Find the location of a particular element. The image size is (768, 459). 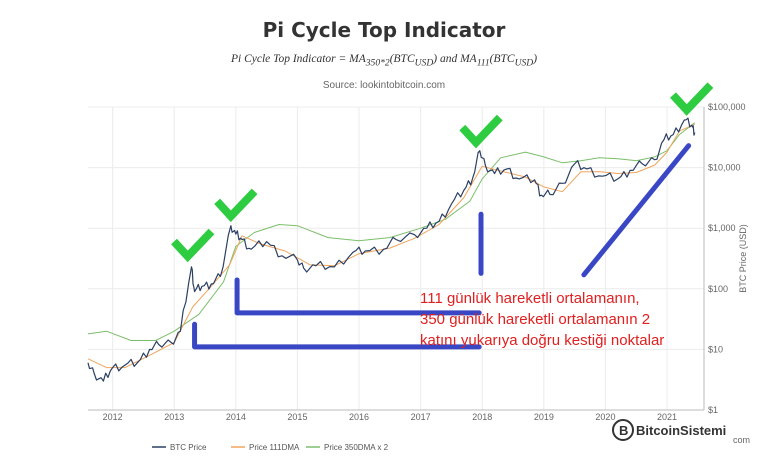

y-tick-label: $10 is located at coordinates (715, 349).